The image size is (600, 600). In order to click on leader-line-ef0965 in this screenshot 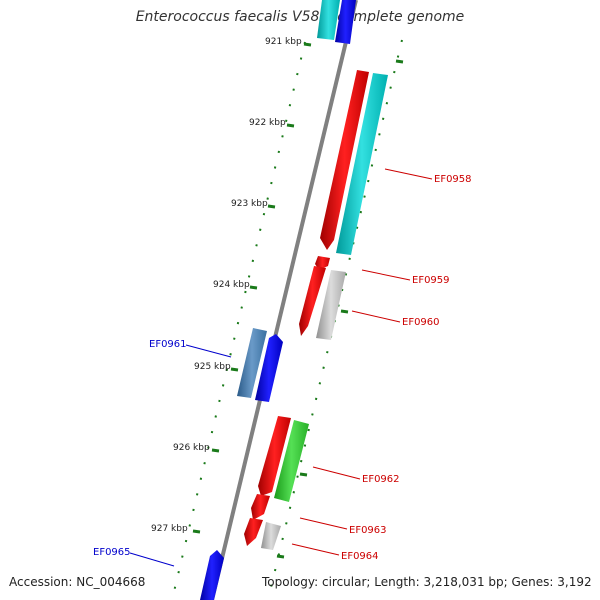, I will do `click(152, 559)`.